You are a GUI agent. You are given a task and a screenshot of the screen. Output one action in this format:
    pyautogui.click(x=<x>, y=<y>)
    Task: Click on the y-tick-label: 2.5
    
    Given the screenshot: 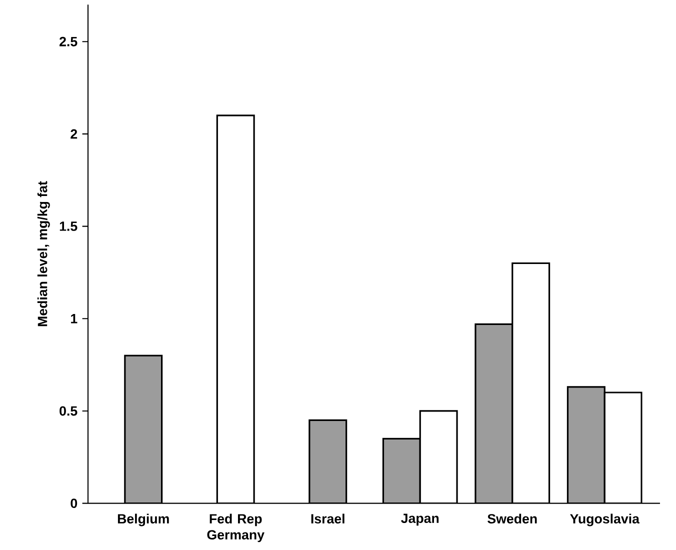 What is the action you would take?
    pyautogui.click(x=69, y=41)
    